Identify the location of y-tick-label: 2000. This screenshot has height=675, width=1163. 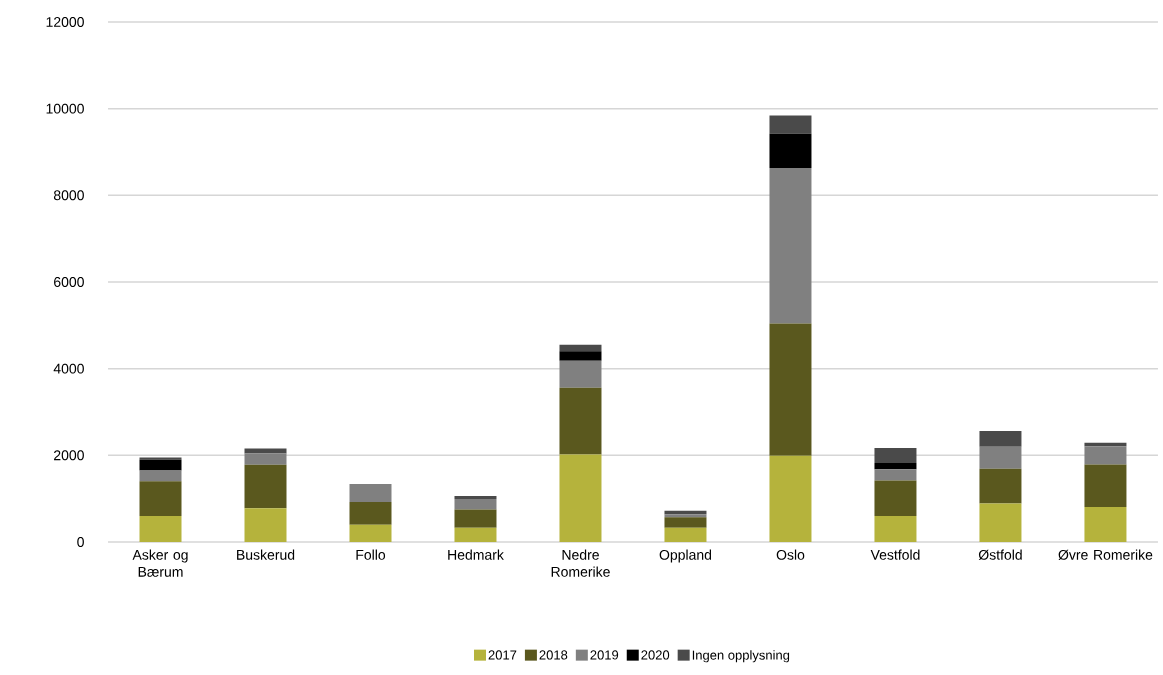
(69, 455).